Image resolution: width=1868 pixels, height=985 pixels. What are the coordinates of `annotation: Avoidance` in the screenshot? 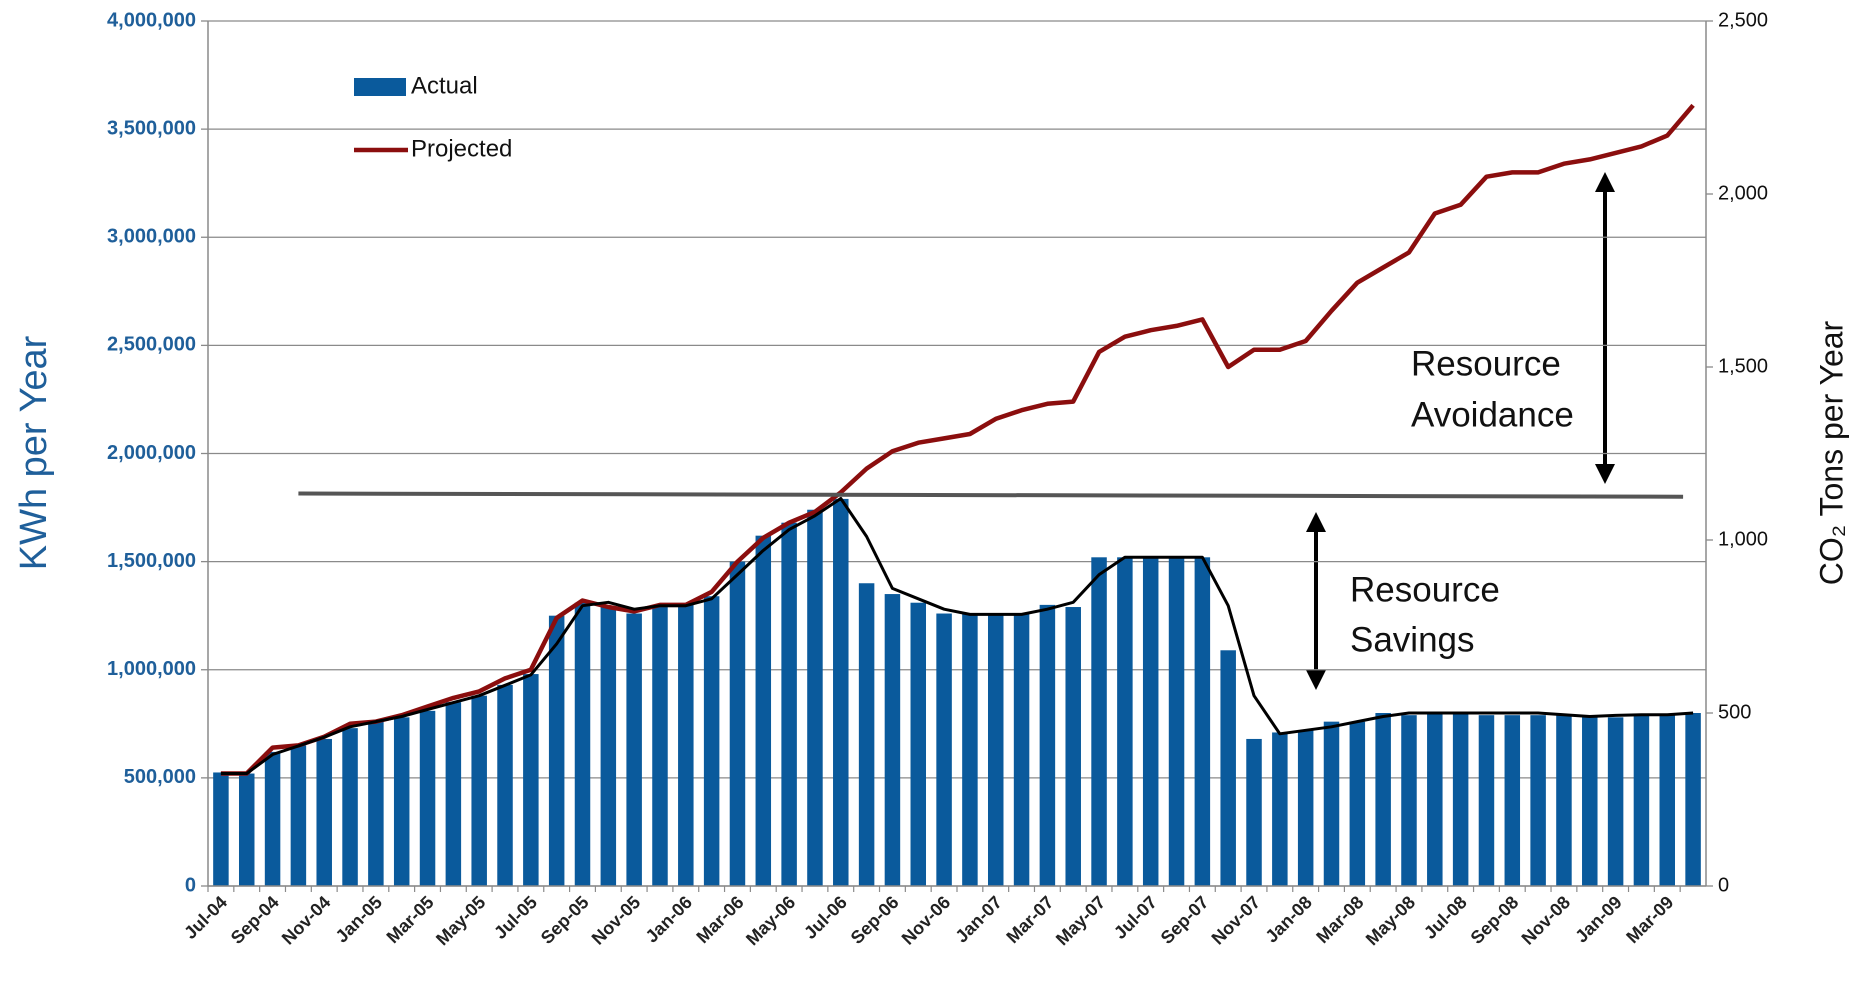 It's located at (1492, 414).